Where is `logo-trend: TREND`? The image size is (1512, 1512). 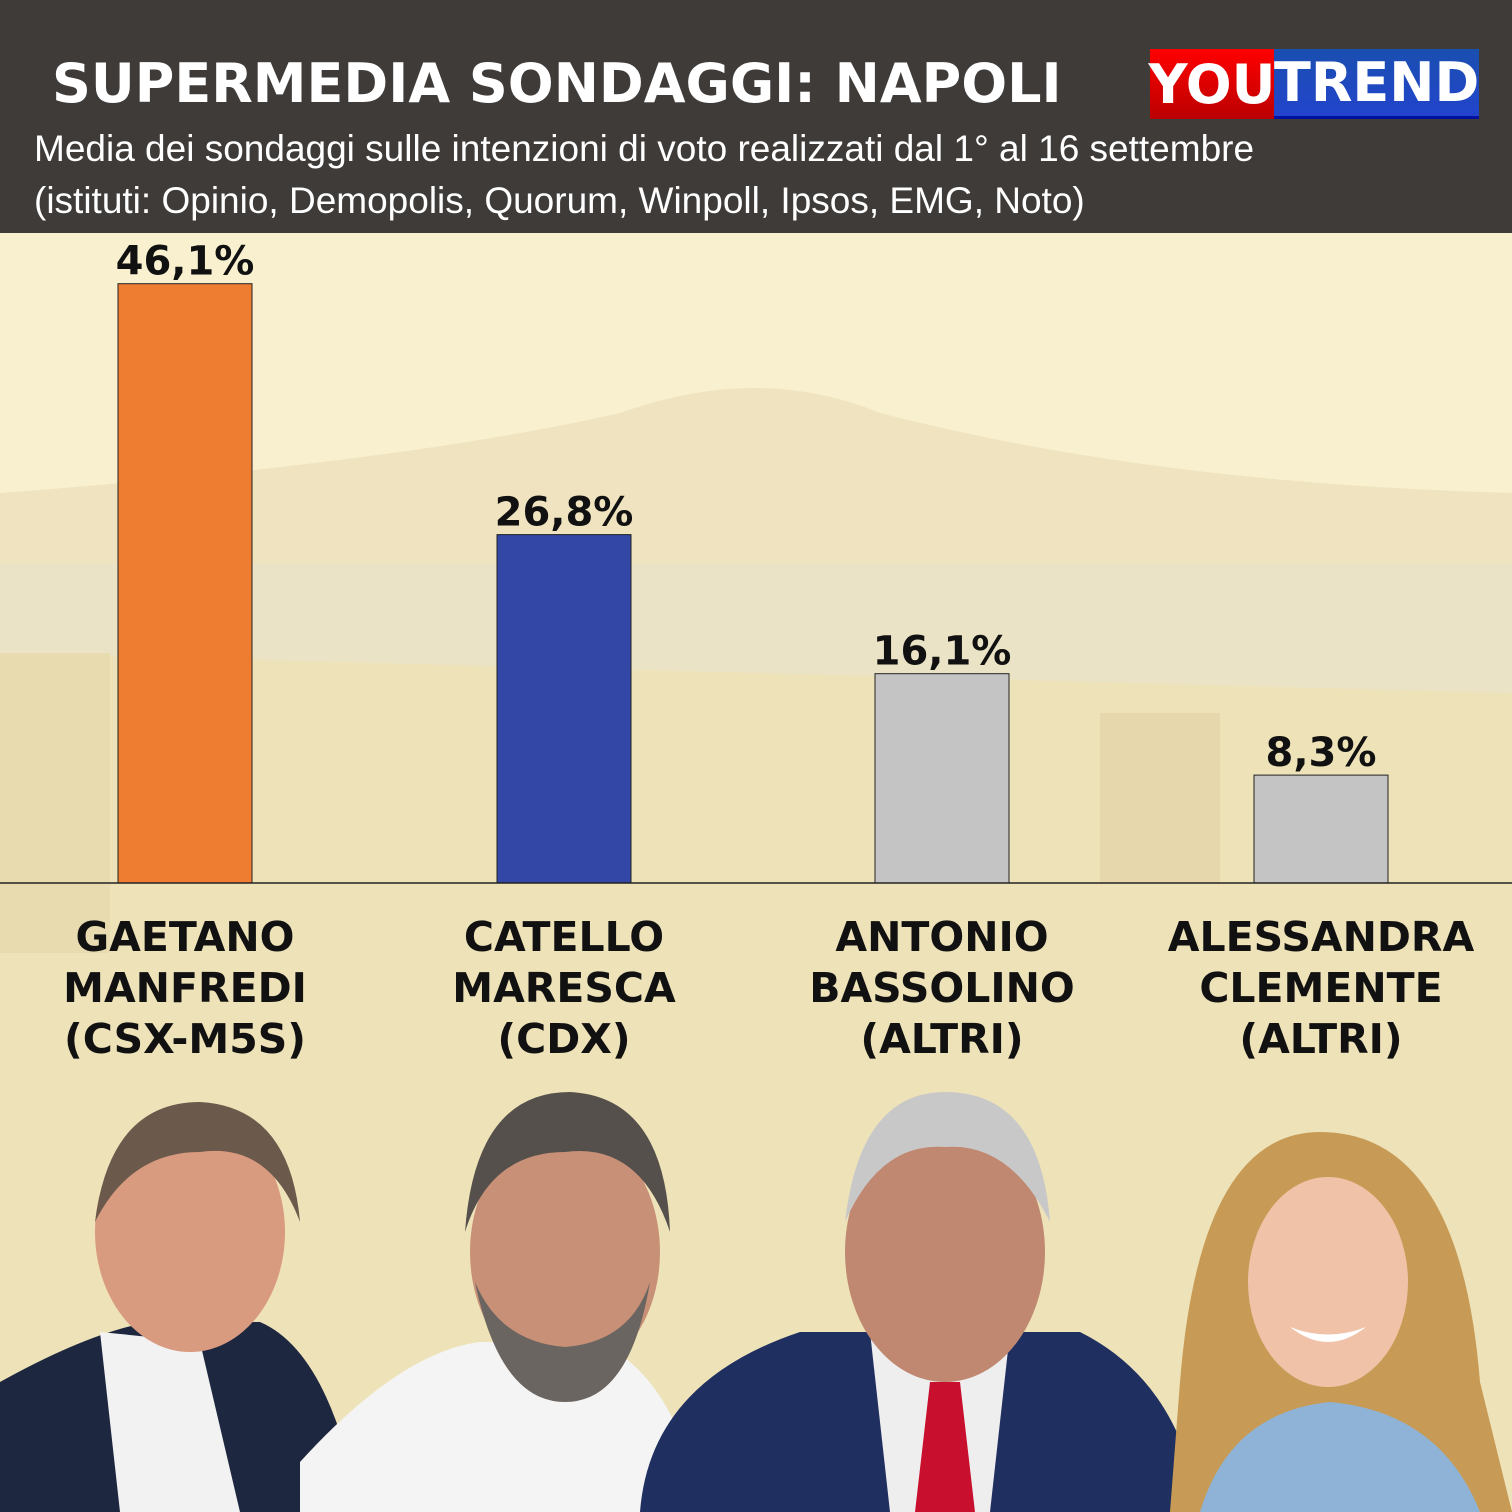
logo-trend: TREND is located at coordinates (1377, 84).